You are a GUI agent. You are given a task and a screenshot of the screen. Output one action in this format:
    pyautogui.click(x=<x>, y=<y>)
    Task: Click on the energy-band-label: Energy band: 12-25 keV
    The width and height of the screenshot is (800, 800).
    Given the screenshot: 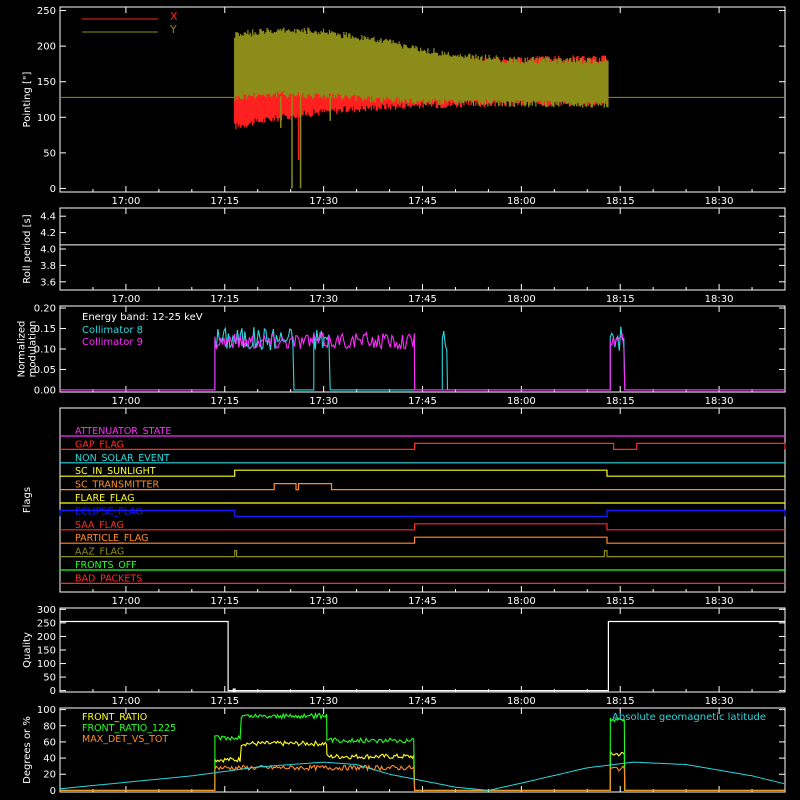 What is the action you would take?
    pyautogui.click(x=142, y=317)
    